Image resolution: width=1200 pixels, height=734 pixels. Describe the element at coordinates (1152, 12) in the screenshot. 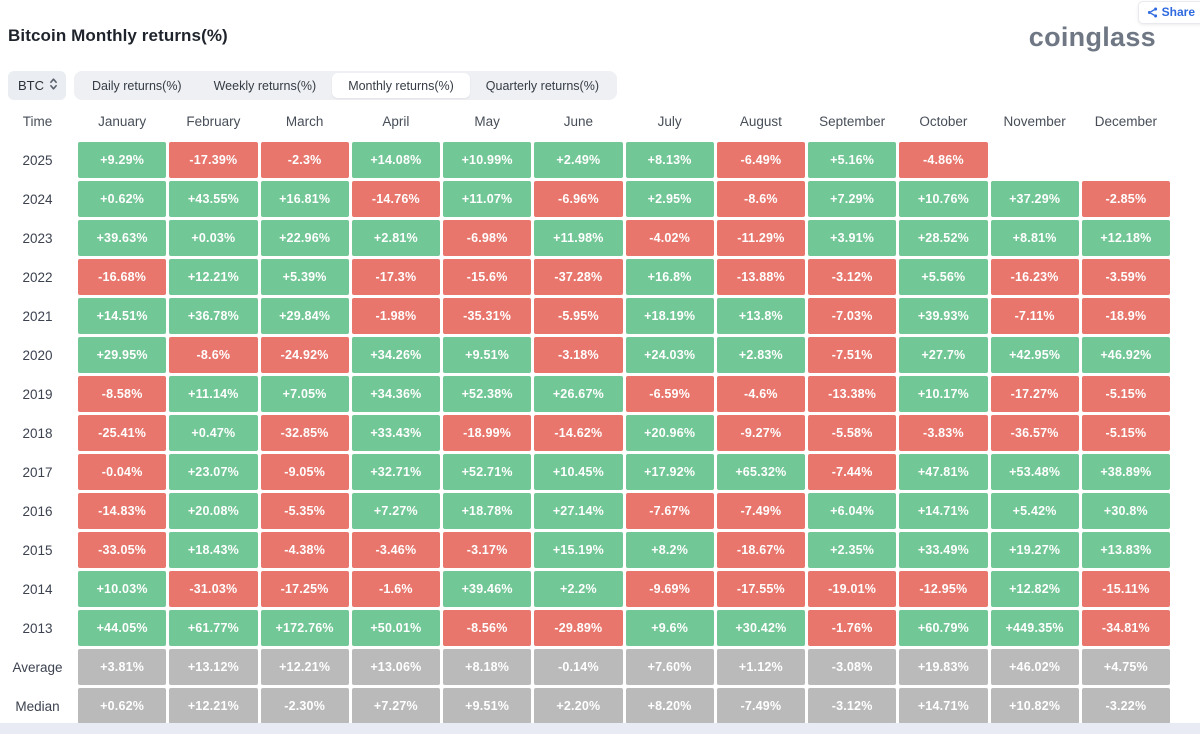

I see `share-icon` at that location.